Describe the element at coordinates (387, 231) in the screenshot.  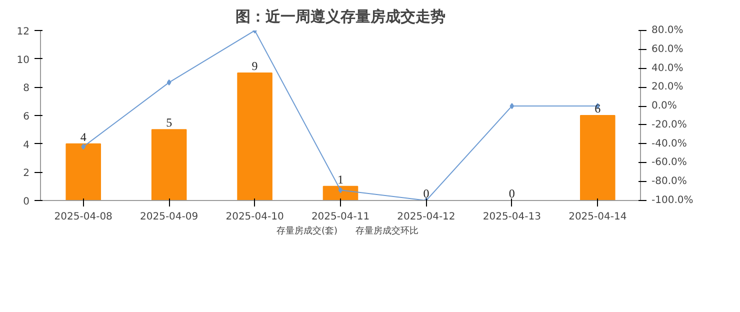
I see `text: 存量房成交环比` at that location.